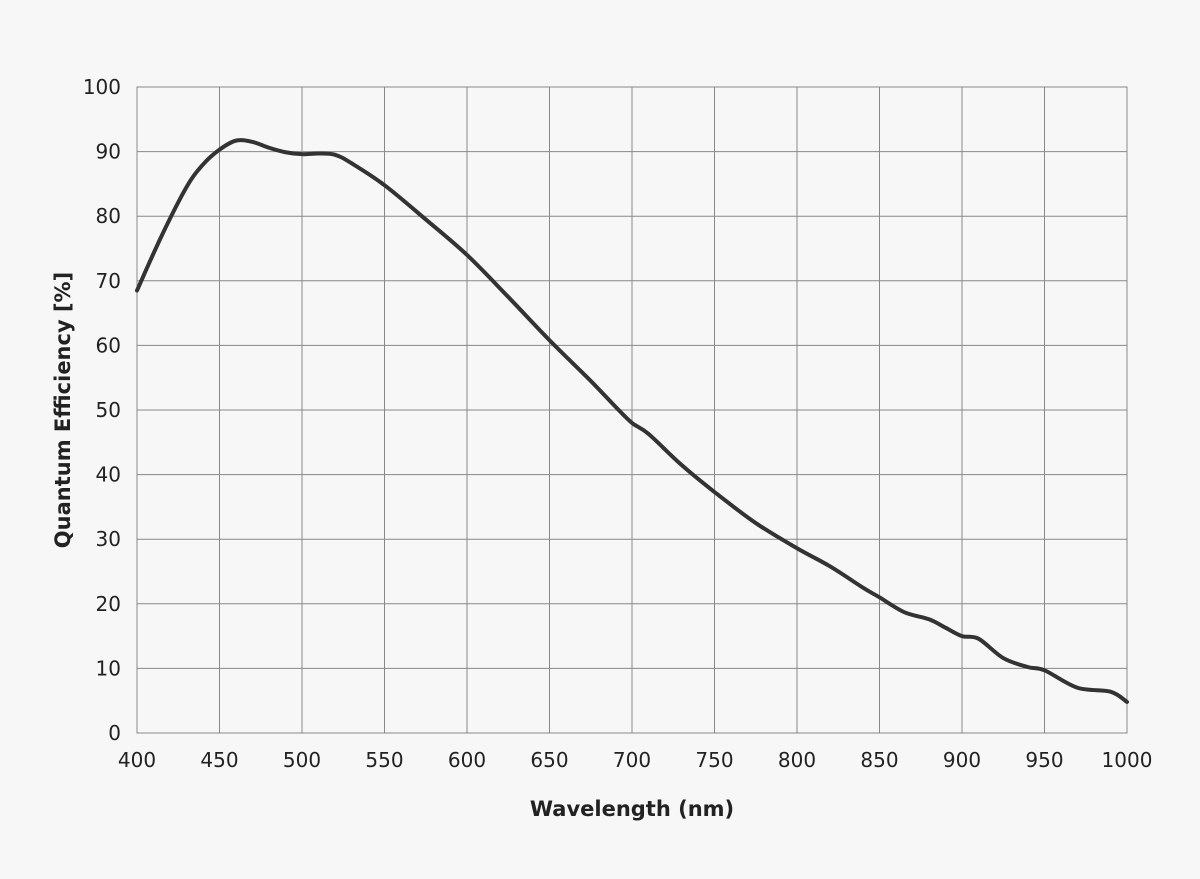 The image size is (1200, 879). Describe the element at coordinates (108, 668) in the screenshot. I see `y-tick-label: 10` at that location.